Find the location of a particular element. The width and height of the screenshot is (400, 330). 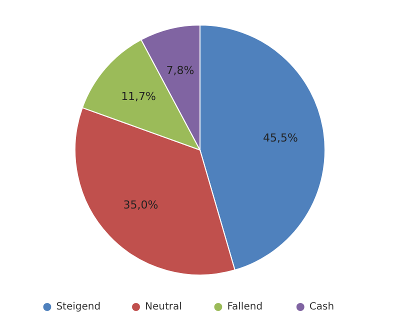

data-label: 7,8% is located at coordinates (180, 71).